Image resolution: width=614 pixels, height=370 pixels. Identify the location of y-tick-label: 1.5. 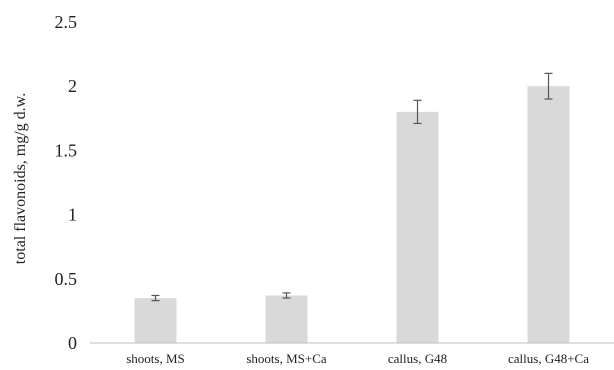
(66, 150).